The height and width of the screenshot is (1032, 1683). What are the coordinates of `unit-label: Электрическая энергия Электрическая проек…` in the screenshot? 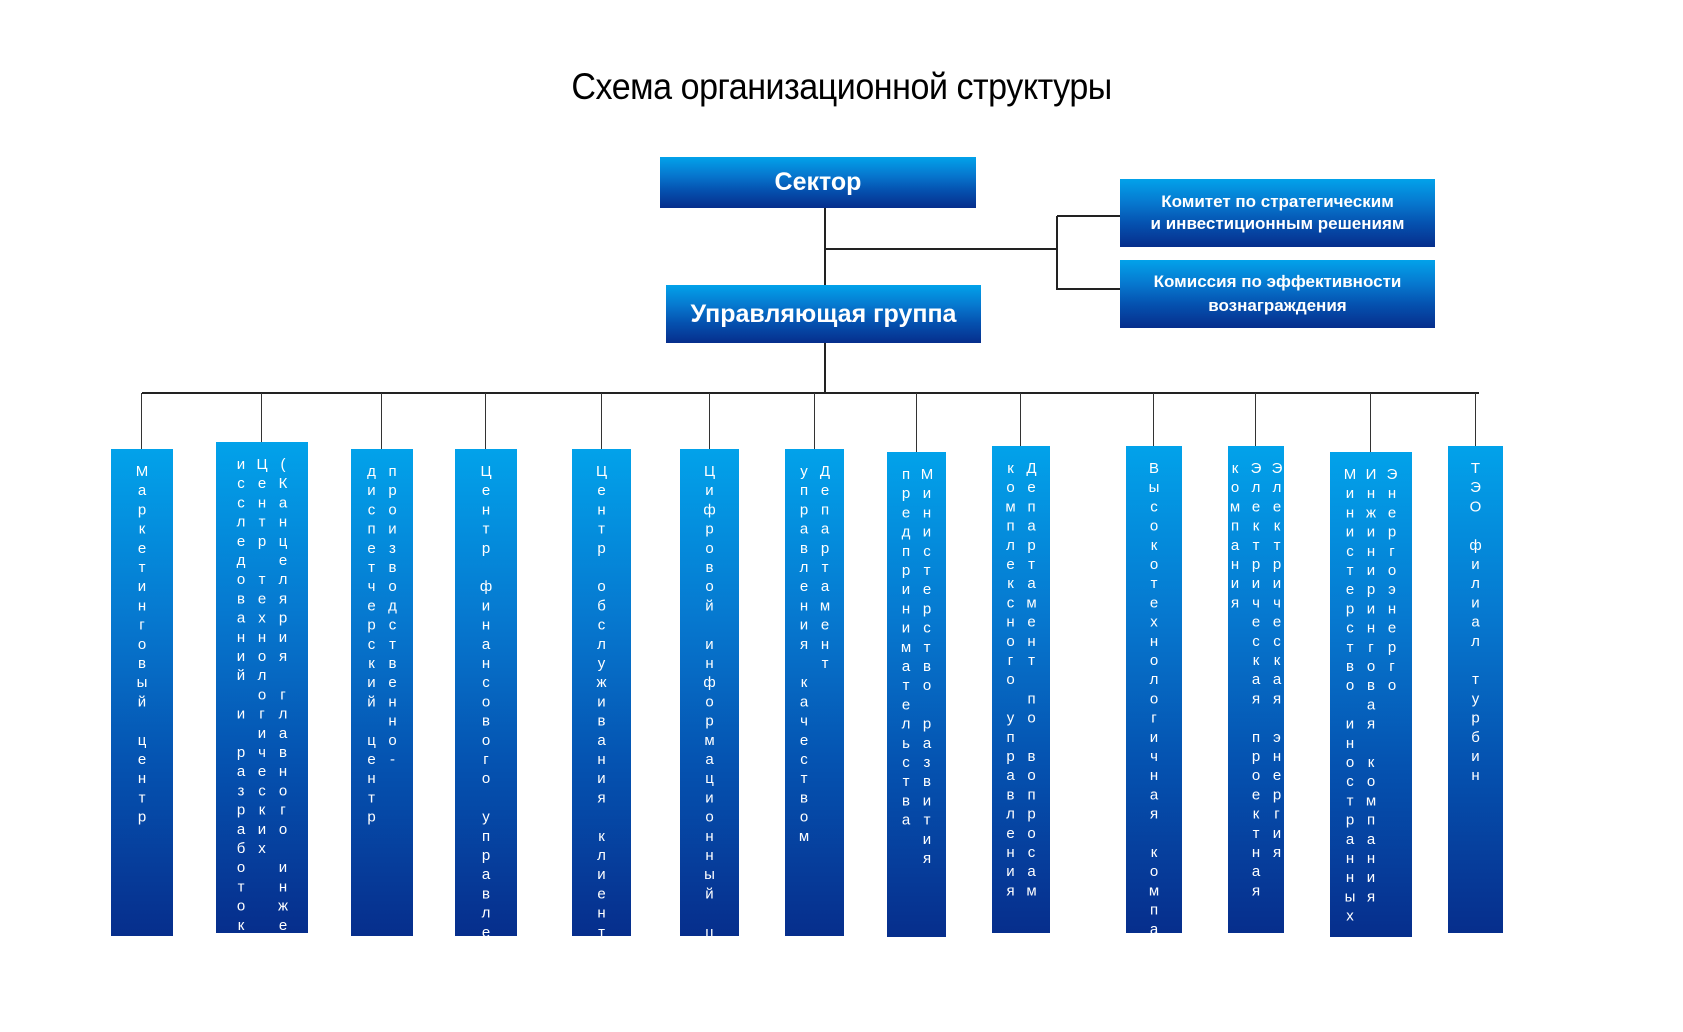 It's located at (1256, 696).